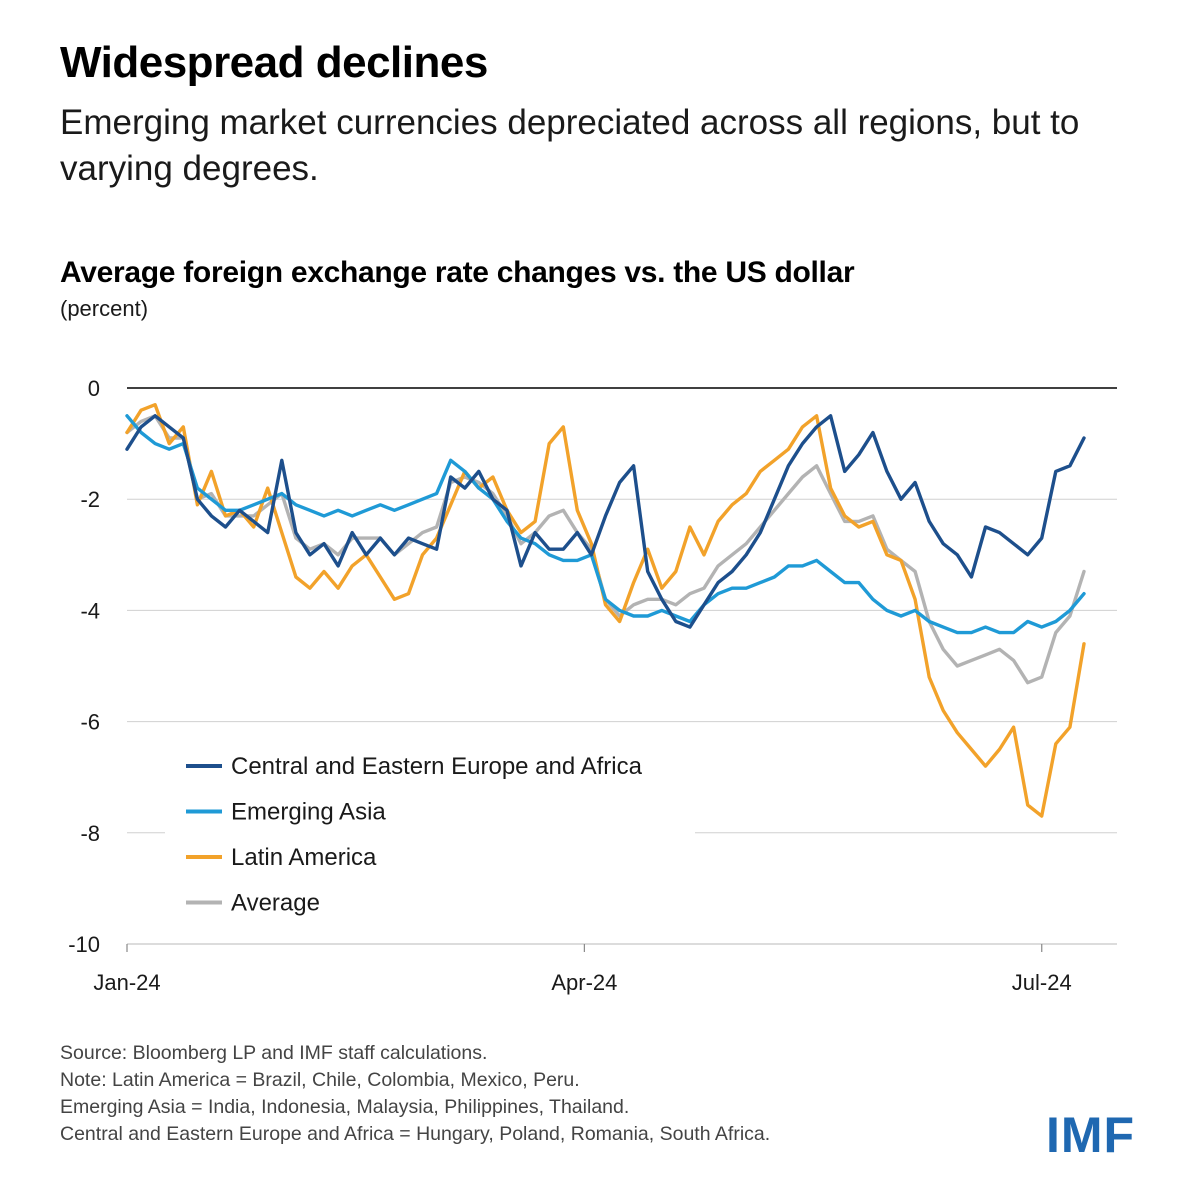 Image resolution: width=1200 pixels, height=1200 pixels. I want to click on legend-label: Central and Eastern Europe and Africa, so click(437, 766).